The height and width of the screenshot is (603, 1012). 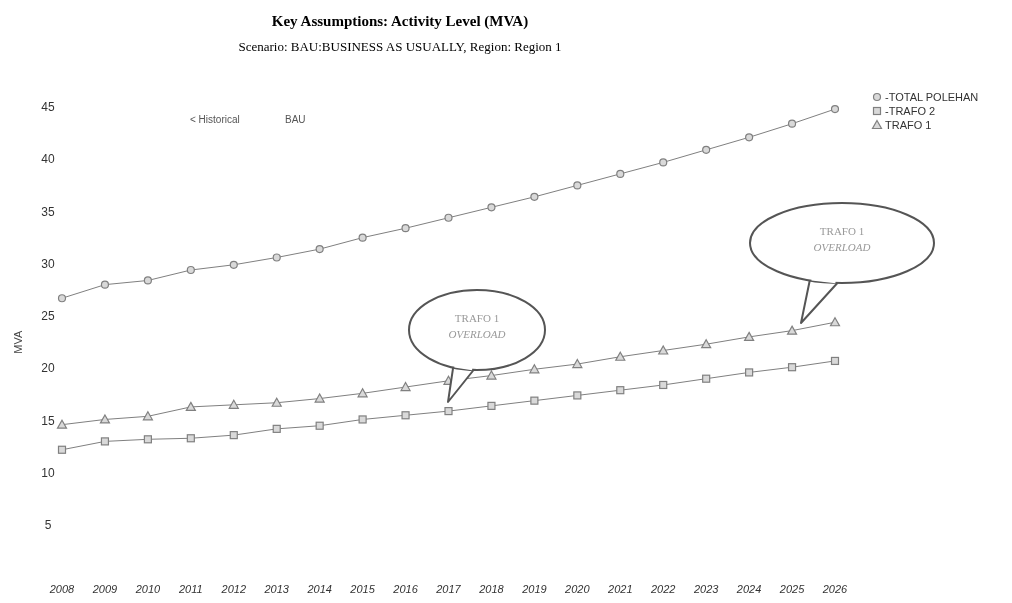 I want to click on x-tick-label: 2015, so click(x=362, y=589).